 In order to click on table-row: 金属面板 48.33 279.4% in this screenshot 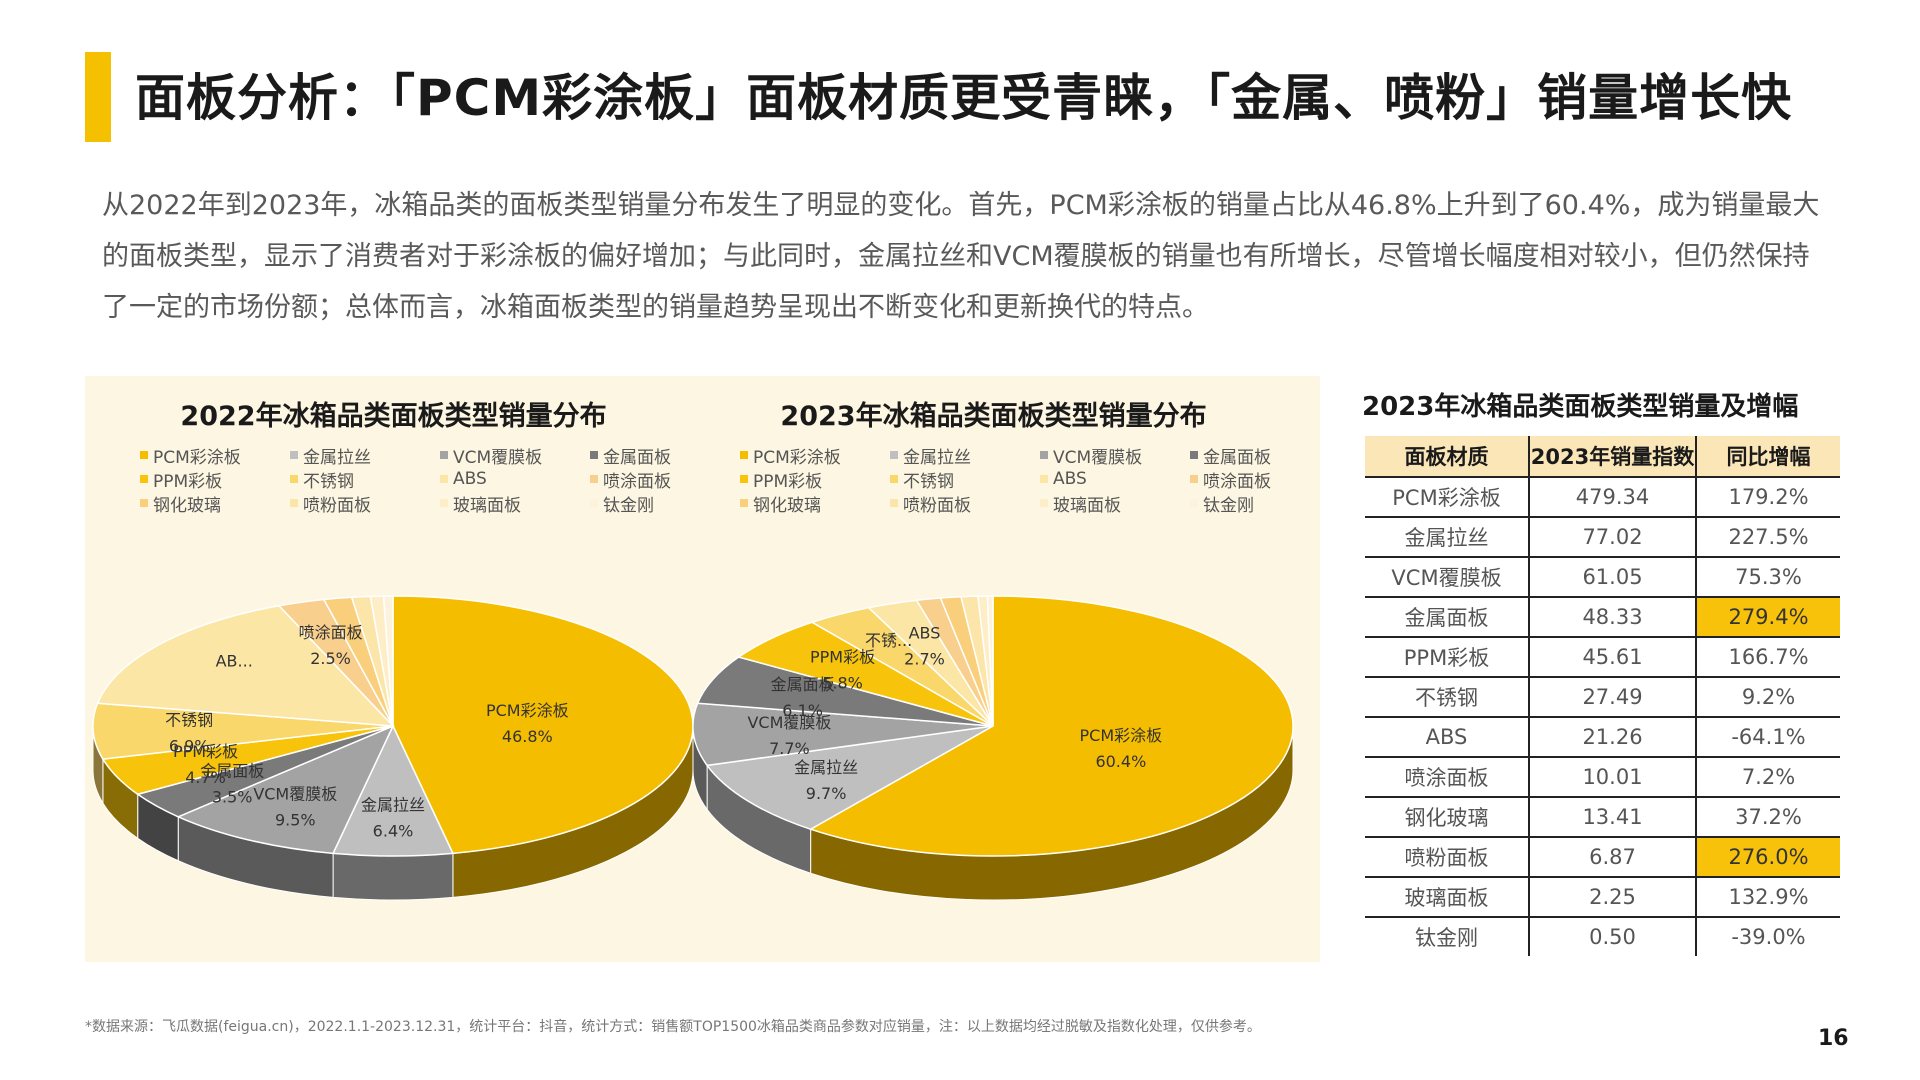, I will do `click(1602, 617)`.